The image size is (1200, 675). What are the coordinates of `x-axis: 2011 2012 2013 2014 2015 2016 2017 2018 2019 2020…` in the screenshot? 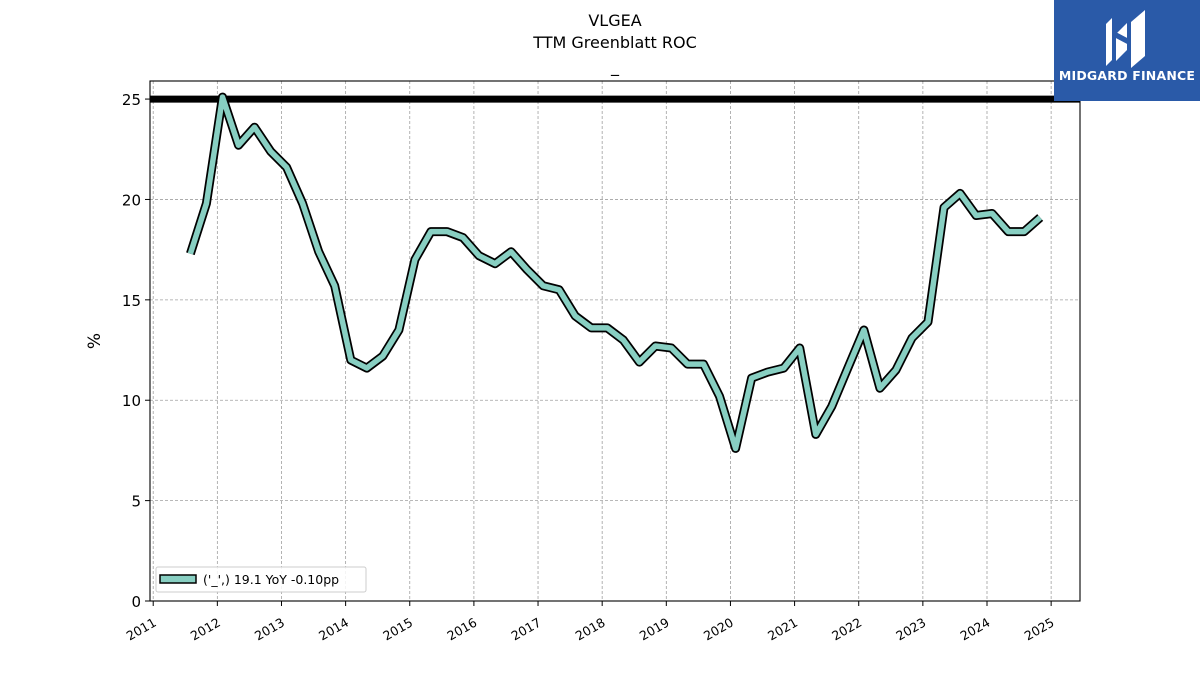 It's located at (590, 622).